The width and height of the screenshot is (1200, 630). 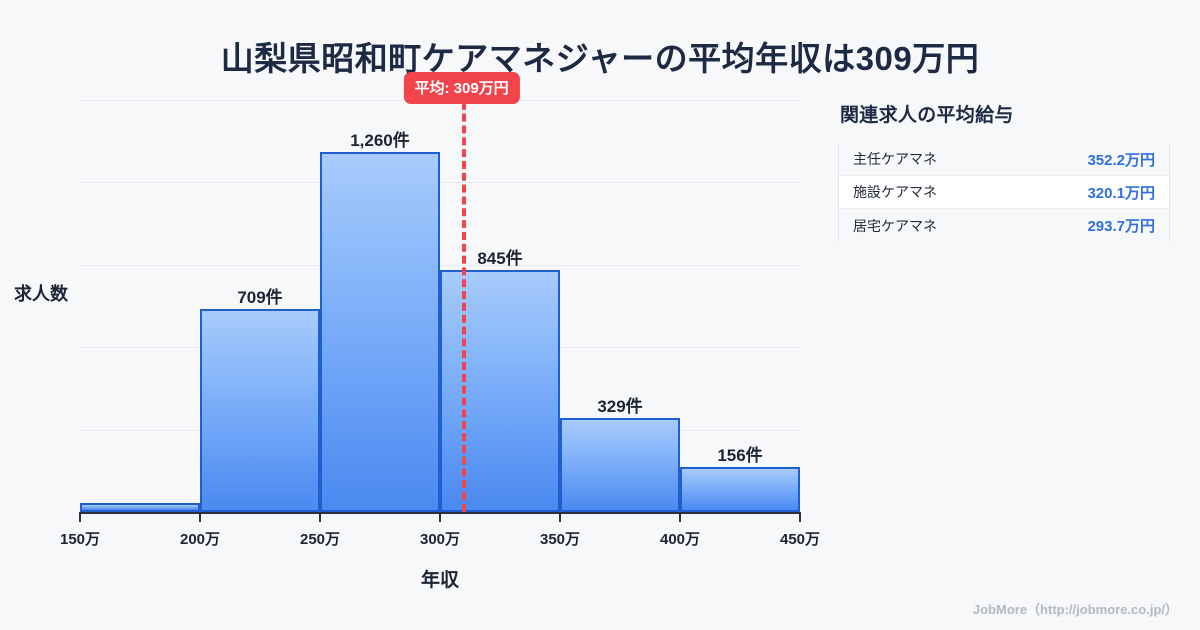 What do you see at coordinates (463, 301) in the screenshot?
I see `average-line` at bounding box center [463, 301].